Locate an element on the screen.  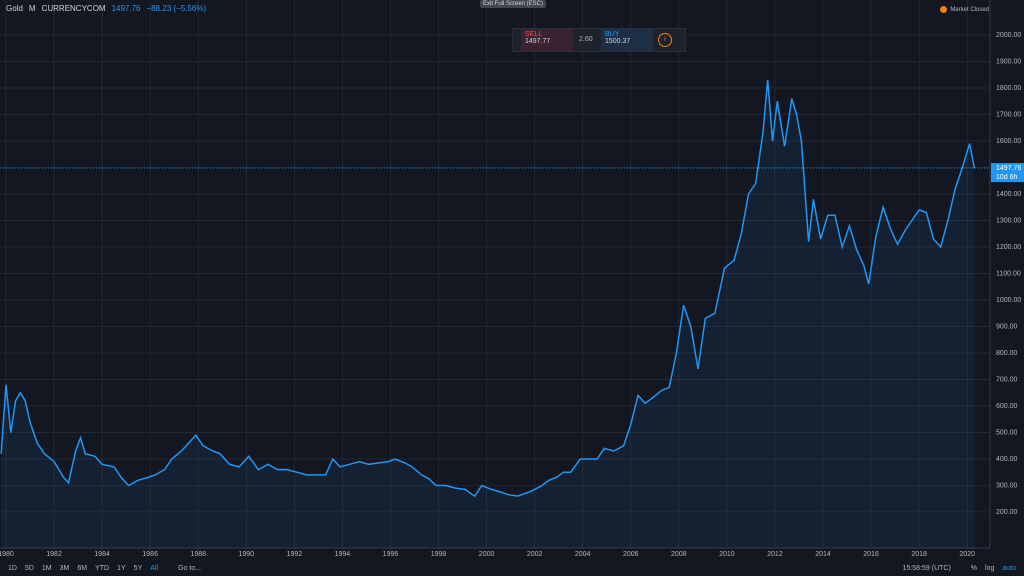
y-tick-label: 2000.00 is located at coordinates (1008, 35).